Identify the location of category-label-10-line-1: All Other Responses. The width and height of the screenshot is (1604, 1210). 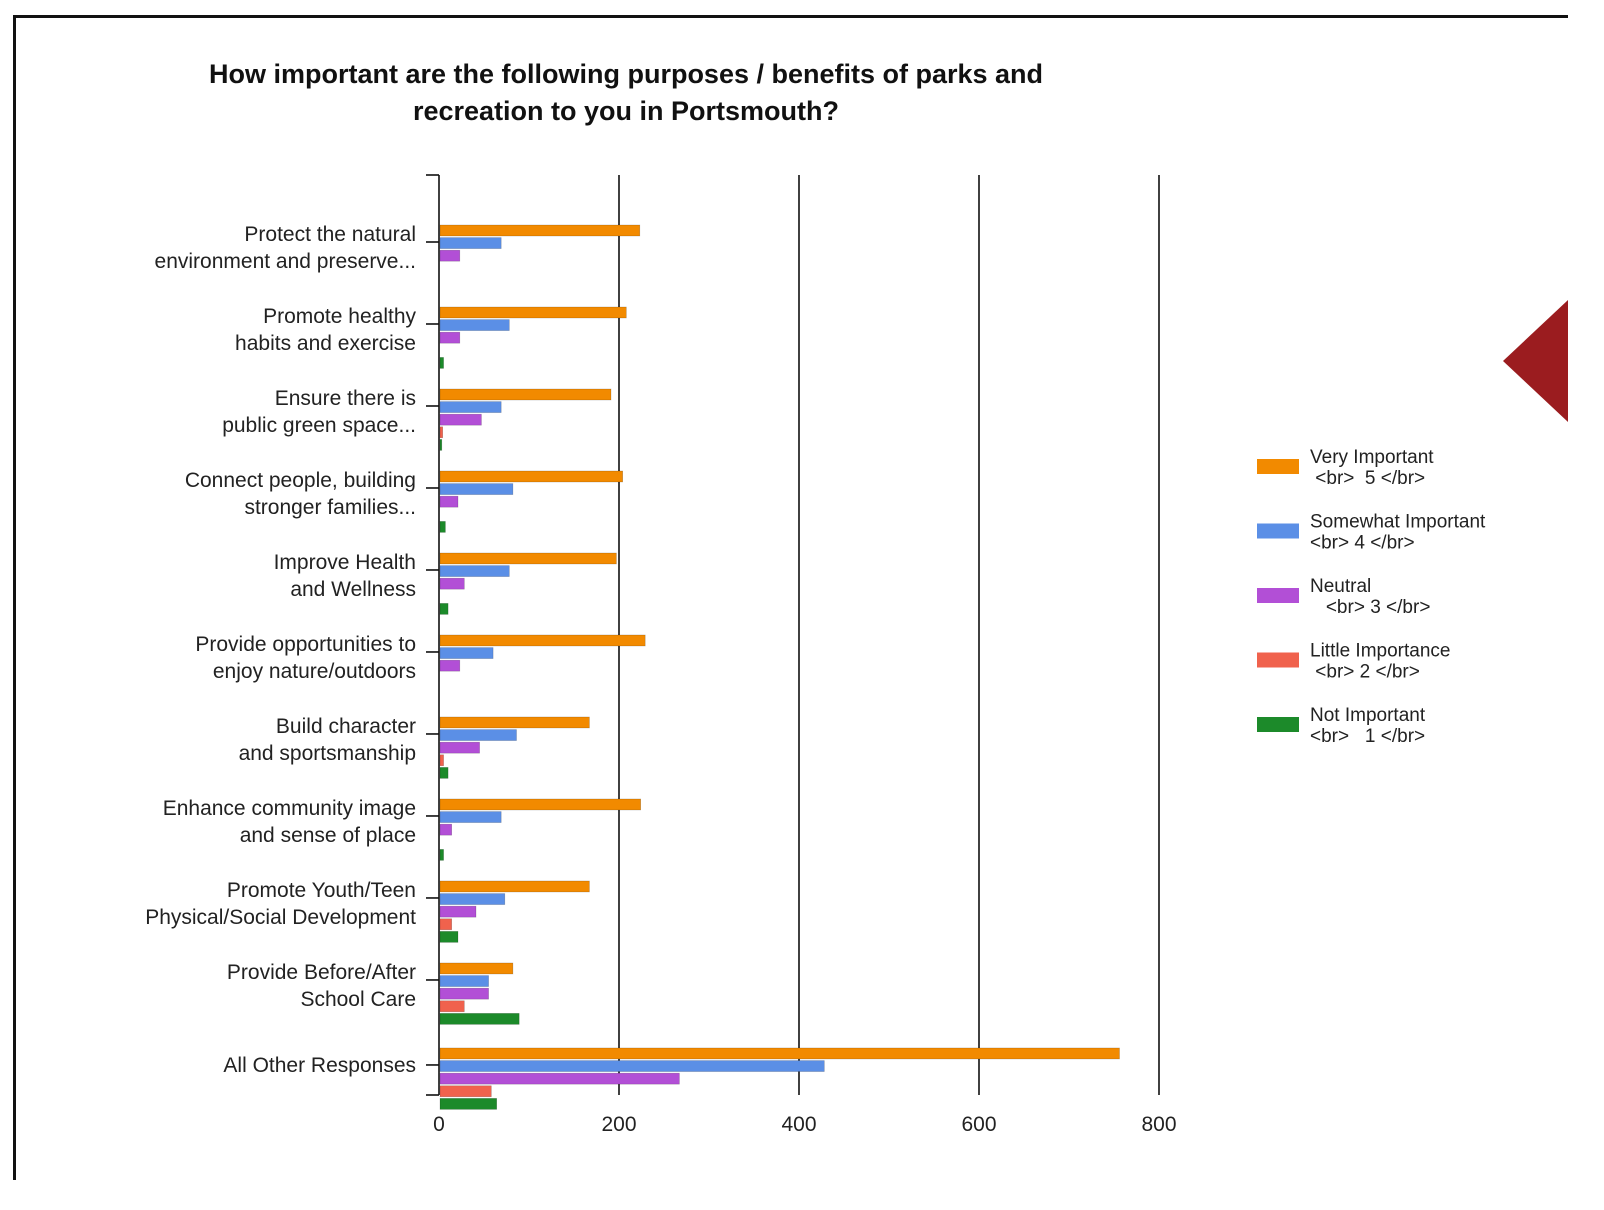
(319, 1065).